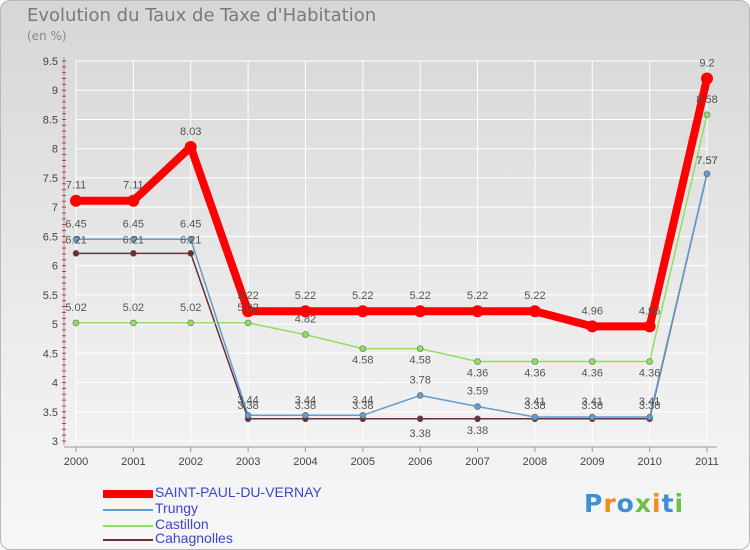  I want to click on x-tick-label: 2007, so click(477, 462).